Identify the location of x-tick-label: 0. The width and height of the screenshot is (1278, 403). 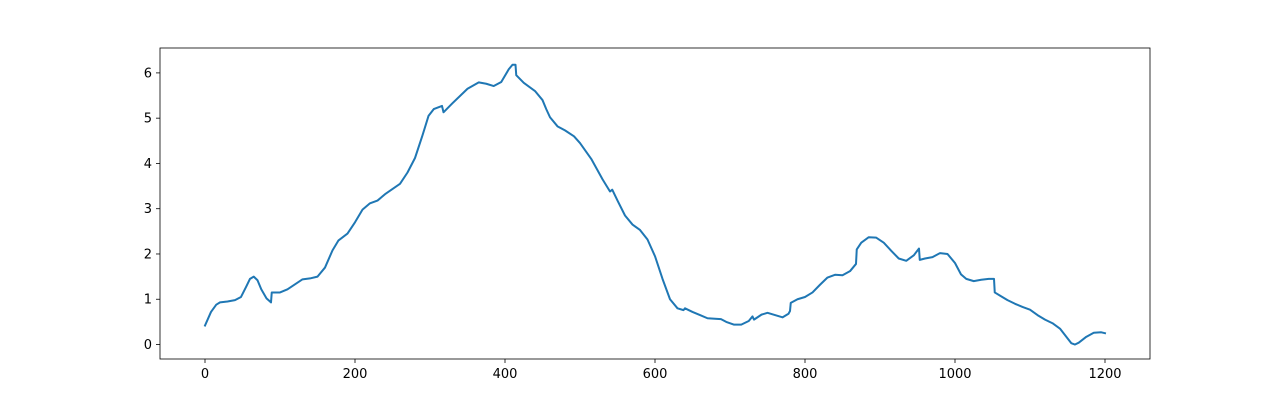
(205, 374).